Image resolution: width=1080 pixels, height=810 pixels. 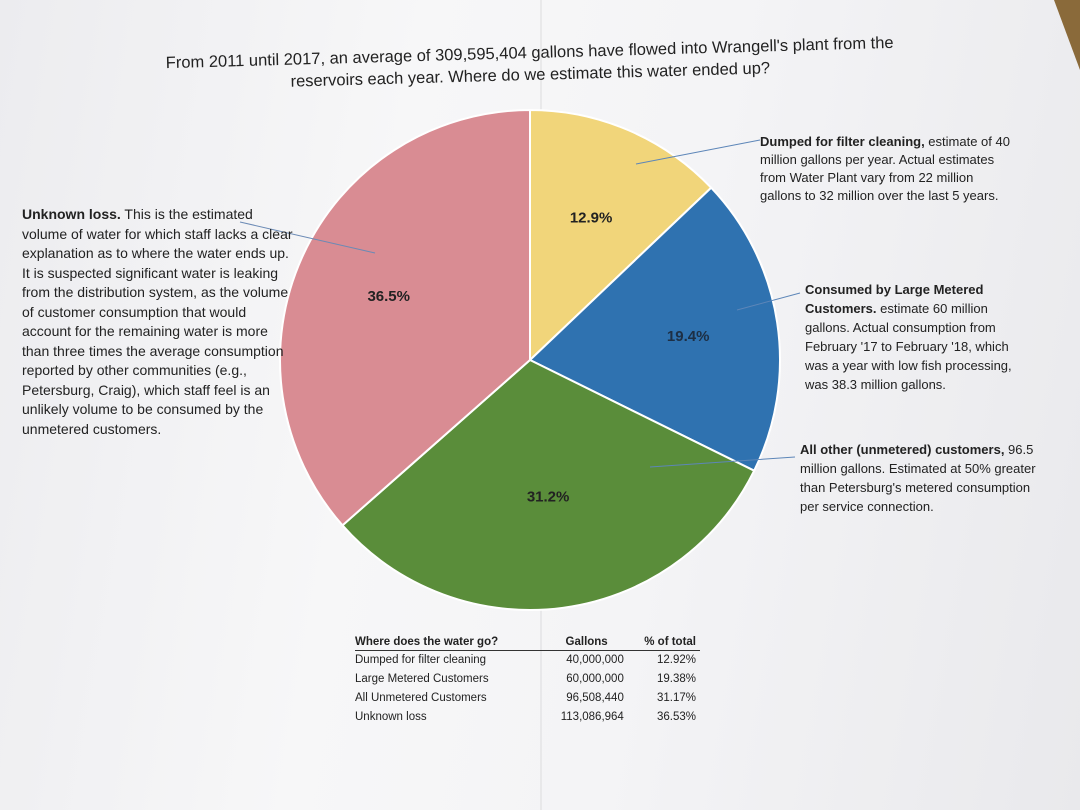 What do you see at coordinates (422, 679) in the screenshot?
I see `table-cell-destination: Large Metered Customers` at bounding box center [422, 679].